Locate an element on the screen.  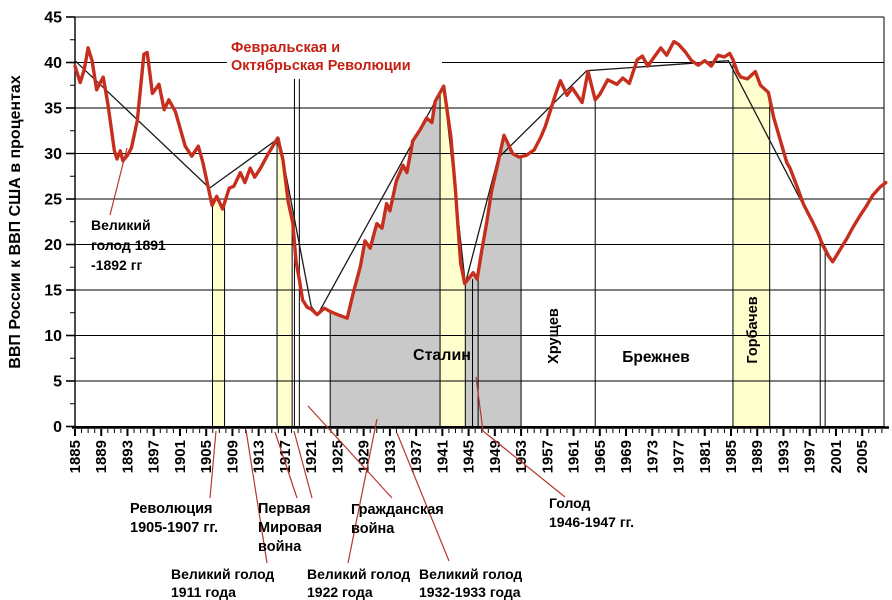
revolution-1905-label-line: Революция is located at coordinates (171, 509).